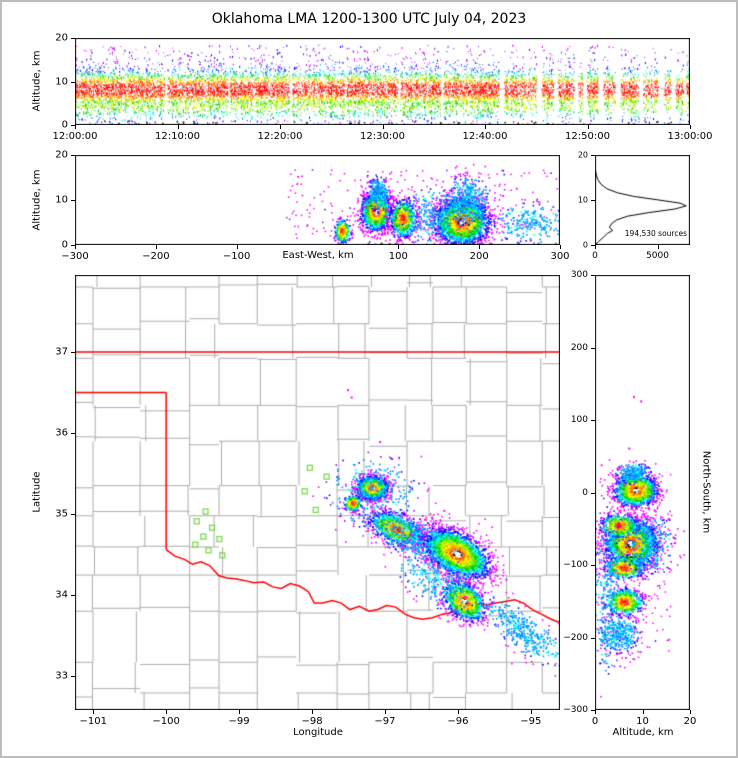  What do you see at coordinates (37, 81) in the screenshot?
I see `time-panel-y-axis-label: Altitude, km` at bounding box center [37, 81].